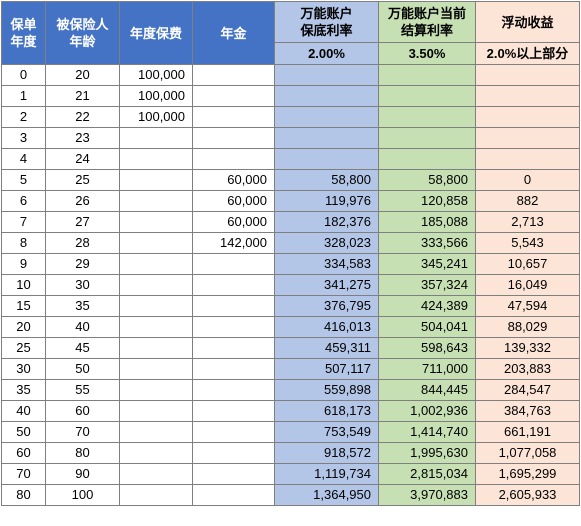  What do you see at coordinates (23, 75) in the screenshot?
I see `cell-policy-year: 0` at bounding box center [23, 75].